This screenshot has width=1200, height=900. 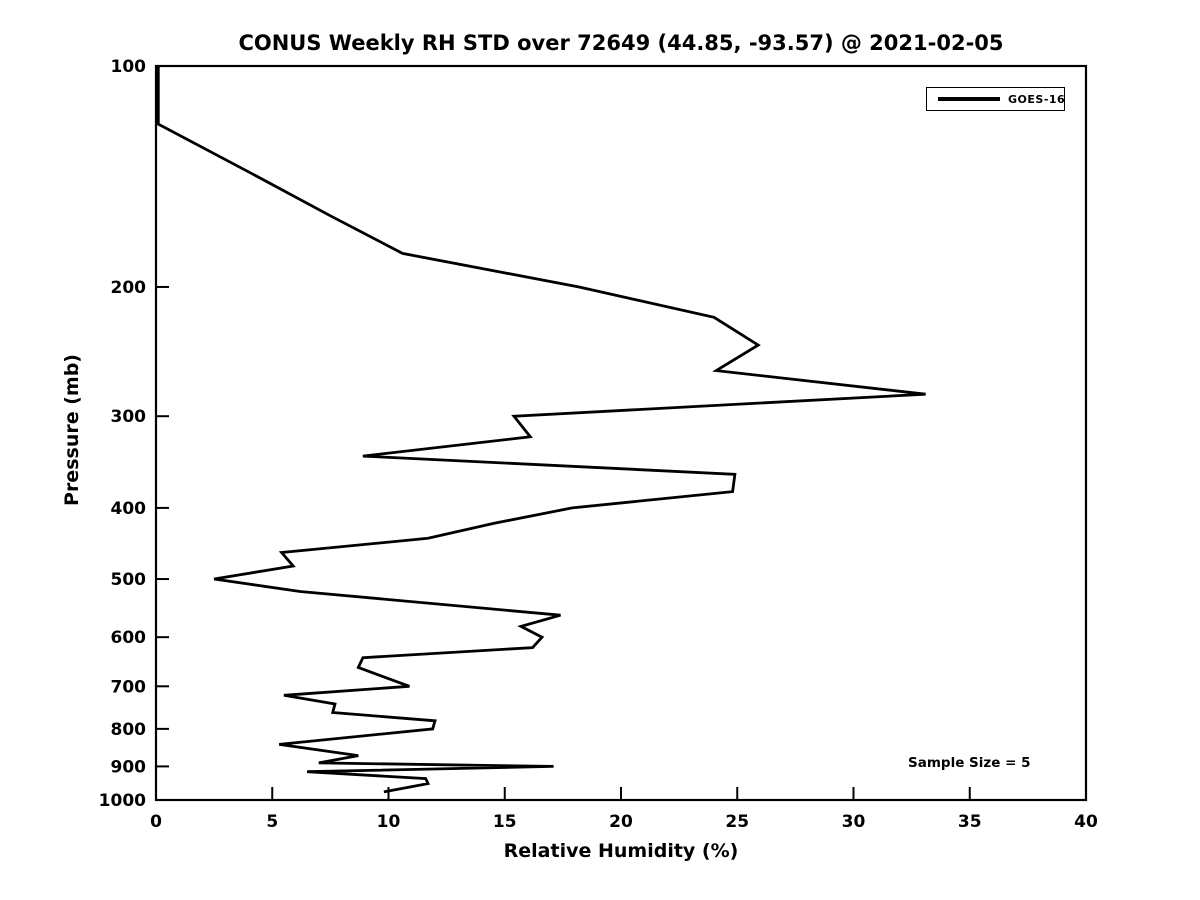 I want to click on y-tick-label: 600, so click(x=129, y=638).